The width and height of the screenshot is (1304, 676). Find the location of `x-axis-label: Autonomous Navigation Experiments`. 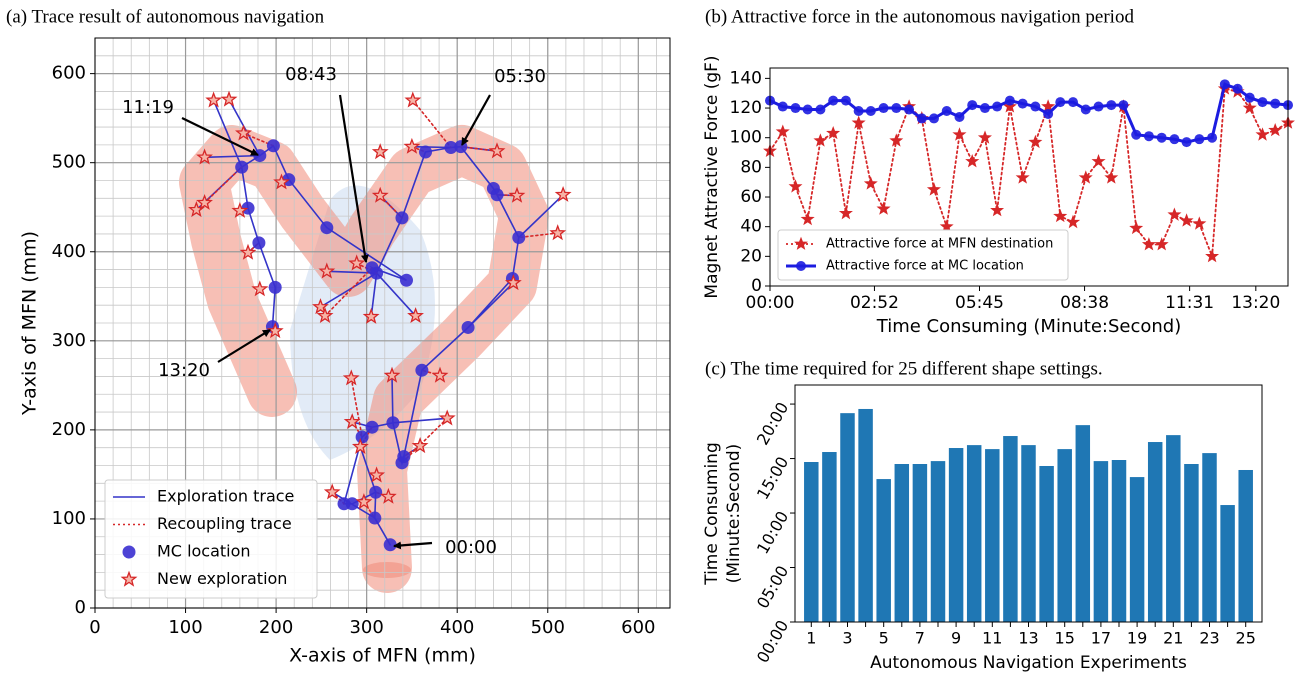

x-axis-label: Autonomous Navigation Experiments is located at coordinates (1028, 663).